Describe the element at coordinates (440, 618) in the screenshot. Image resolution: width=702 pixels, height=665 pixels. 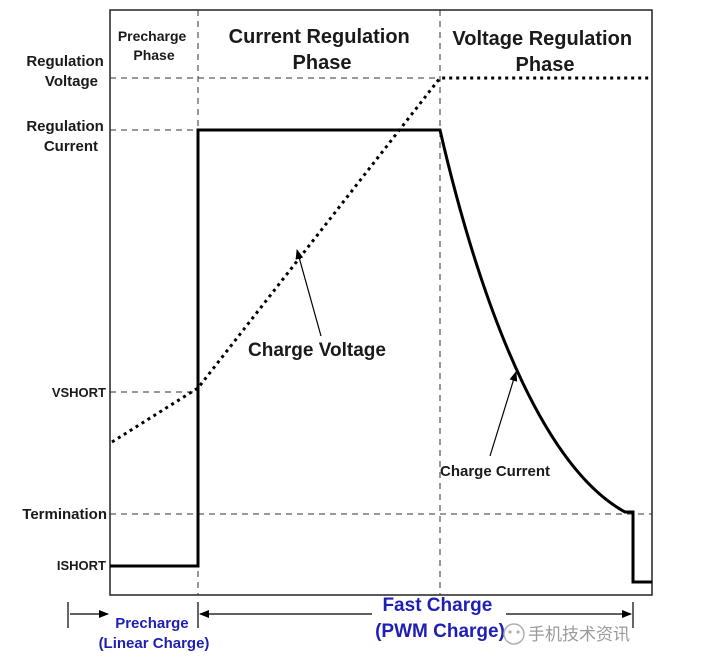
I see `fast-charge-bottom-label: Fast Charge (PWM Charge)` at that location.